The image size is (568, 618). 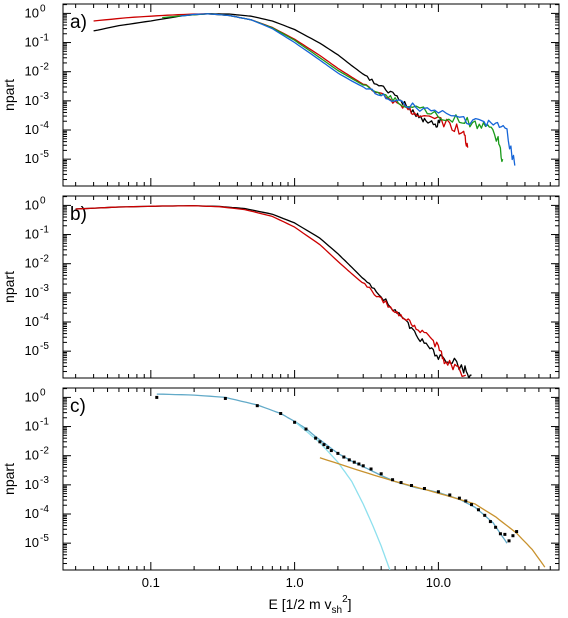 I want to click on panel-c-ylabel: npart, so click(x=9, y=479).